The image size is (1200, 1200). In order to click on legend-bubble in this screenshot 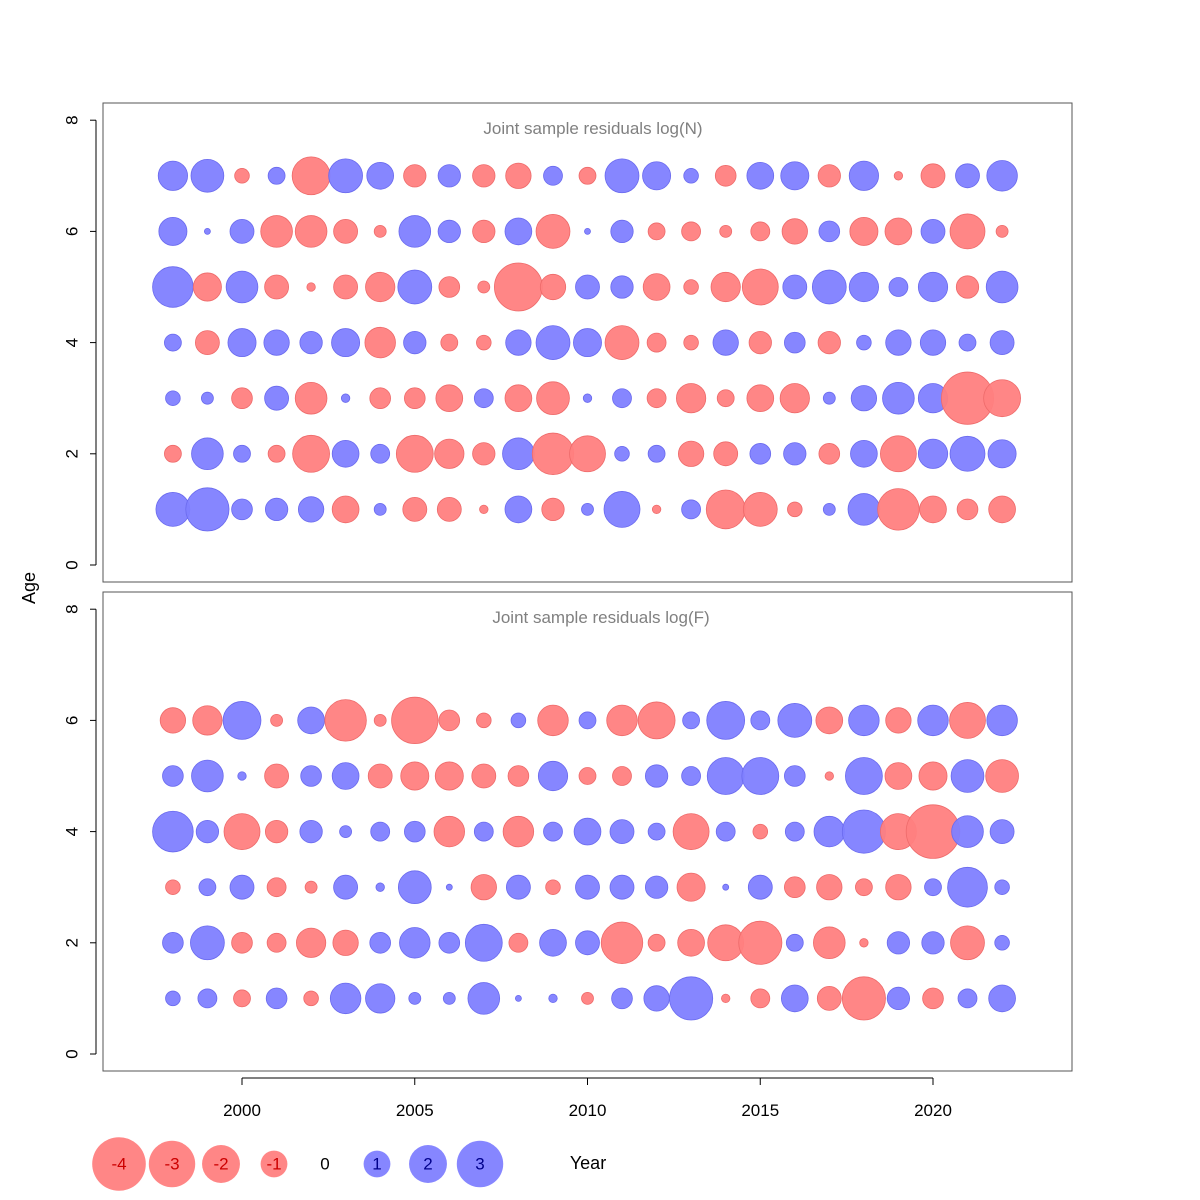, I will do `click(428, 1164)`.